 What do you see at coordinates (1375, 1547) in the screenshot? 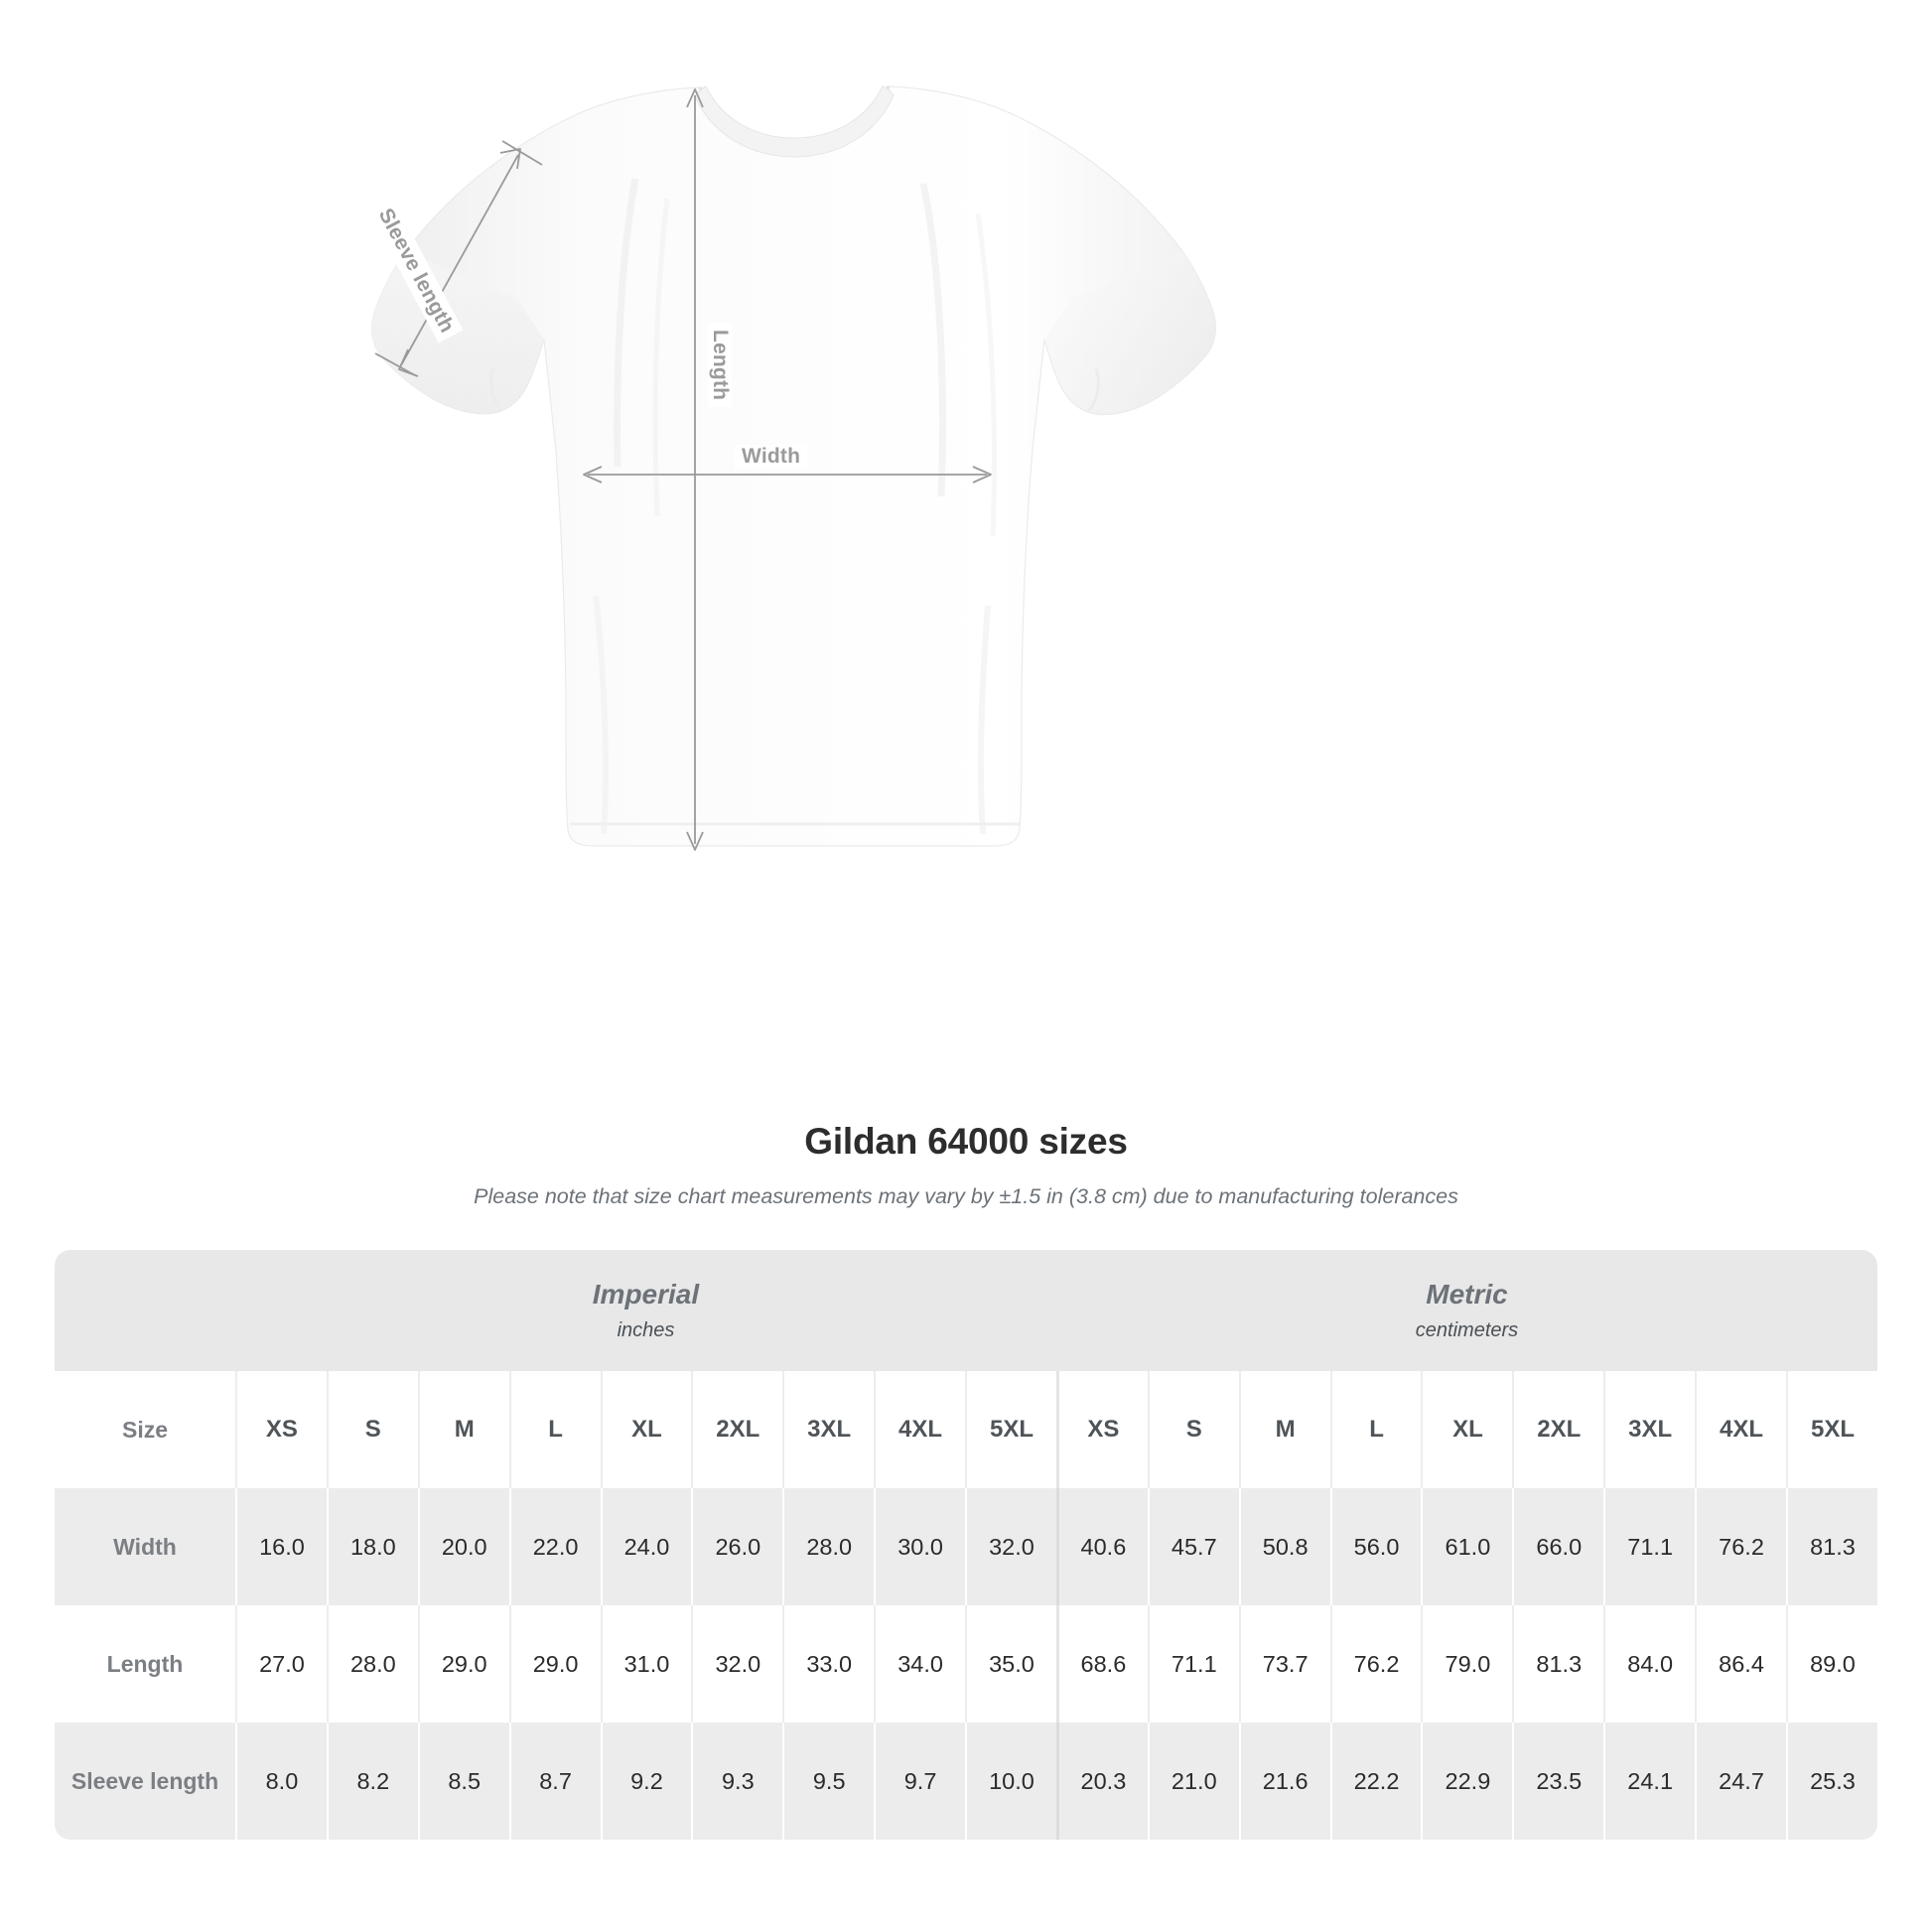
I see `measurement-cell: 56.0` at bounding box center [1375, 1547].